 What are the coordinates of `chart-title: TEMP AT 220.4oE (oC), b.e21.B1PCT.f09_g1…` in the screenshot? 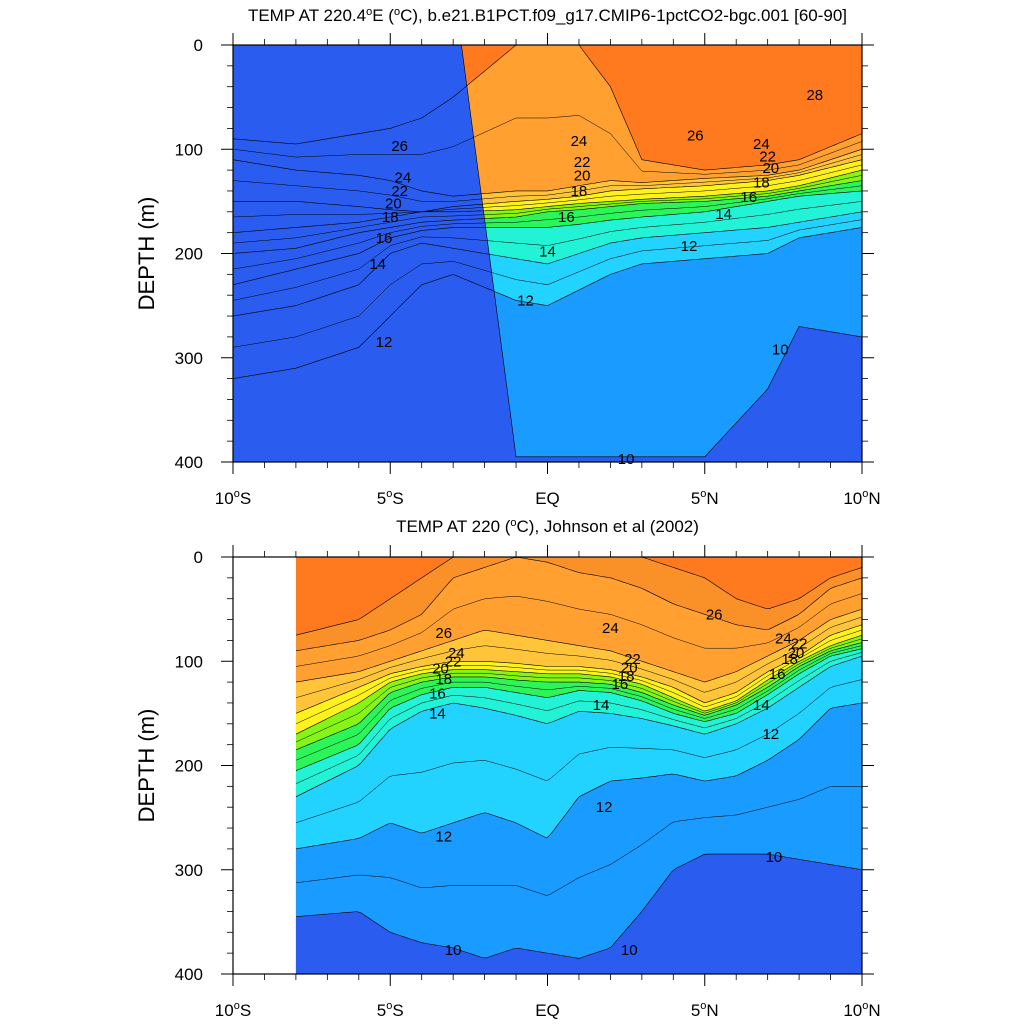 It's located at (547, 15).